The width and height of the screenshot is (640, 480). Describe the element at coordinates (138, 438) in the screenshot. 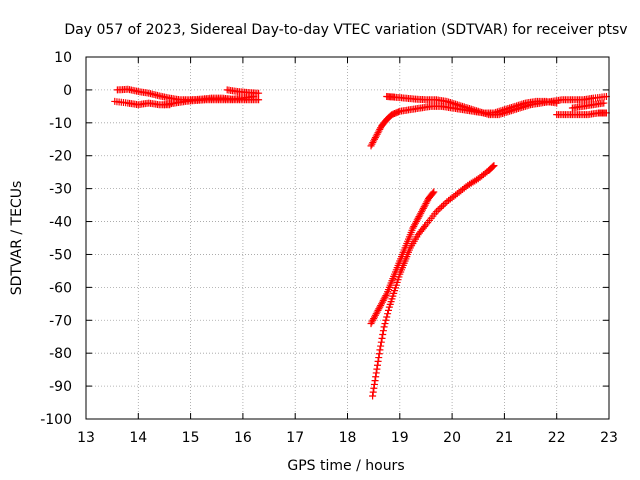

I see `x-tick-label: 14` at that location.